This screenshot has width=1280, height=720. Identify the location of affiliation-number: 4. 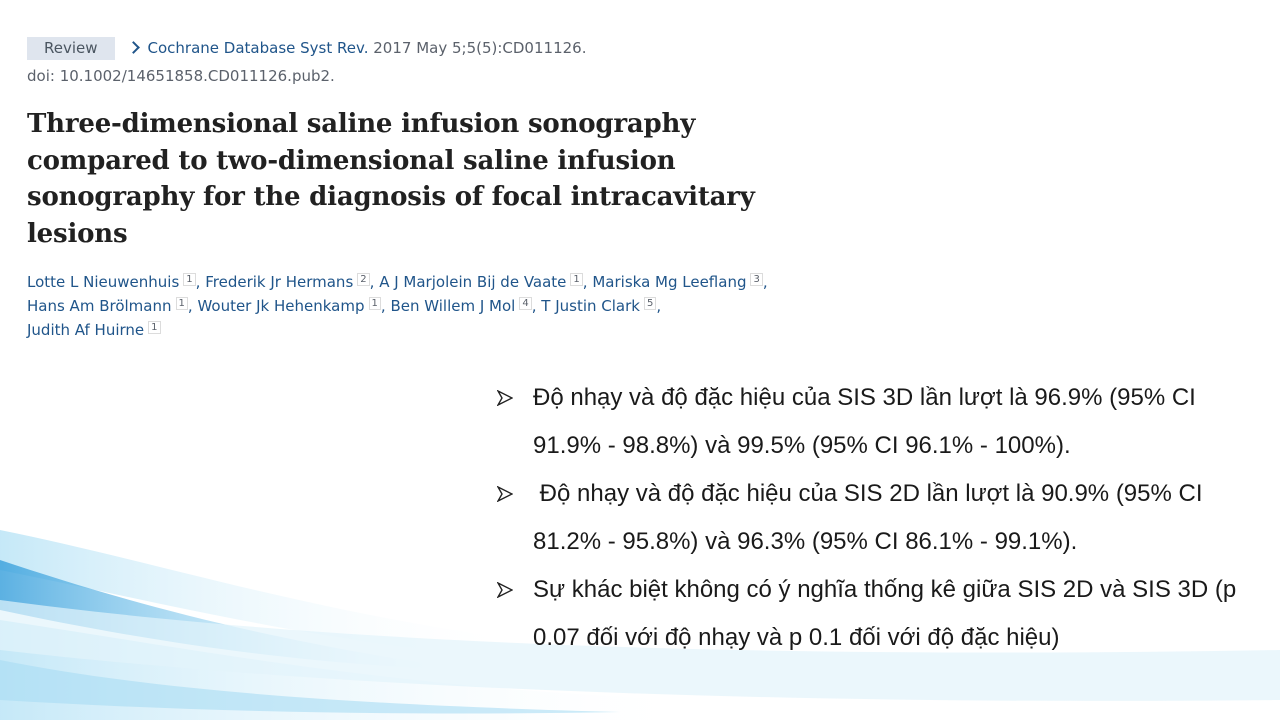
(525, 303).